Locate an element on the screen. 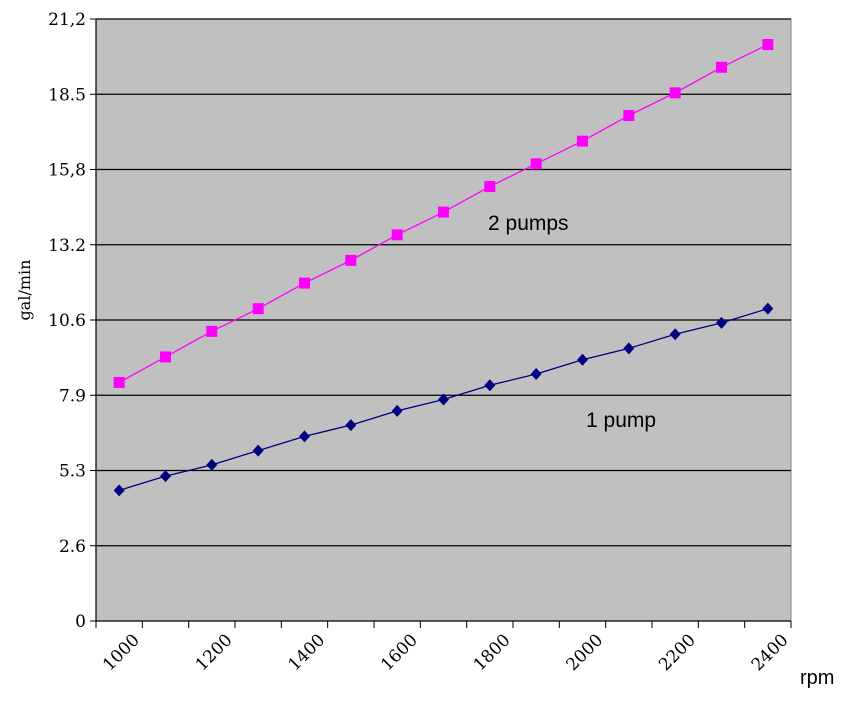 Image resolution: width=852 pixels, height=709 pixels. y-tick-label: 0 is located at coordinates (80, 622).